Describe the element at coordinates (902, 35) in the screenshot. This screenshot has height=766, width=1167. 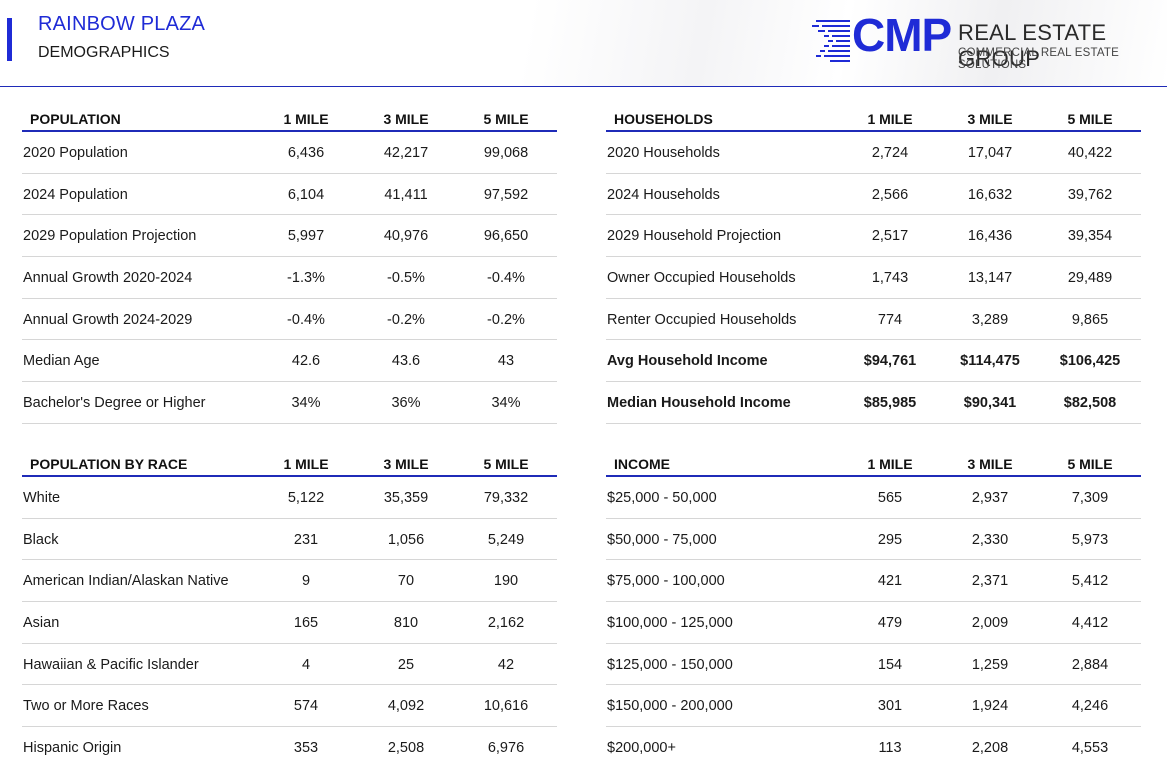
I see `logo-mark: CMP` at that location.